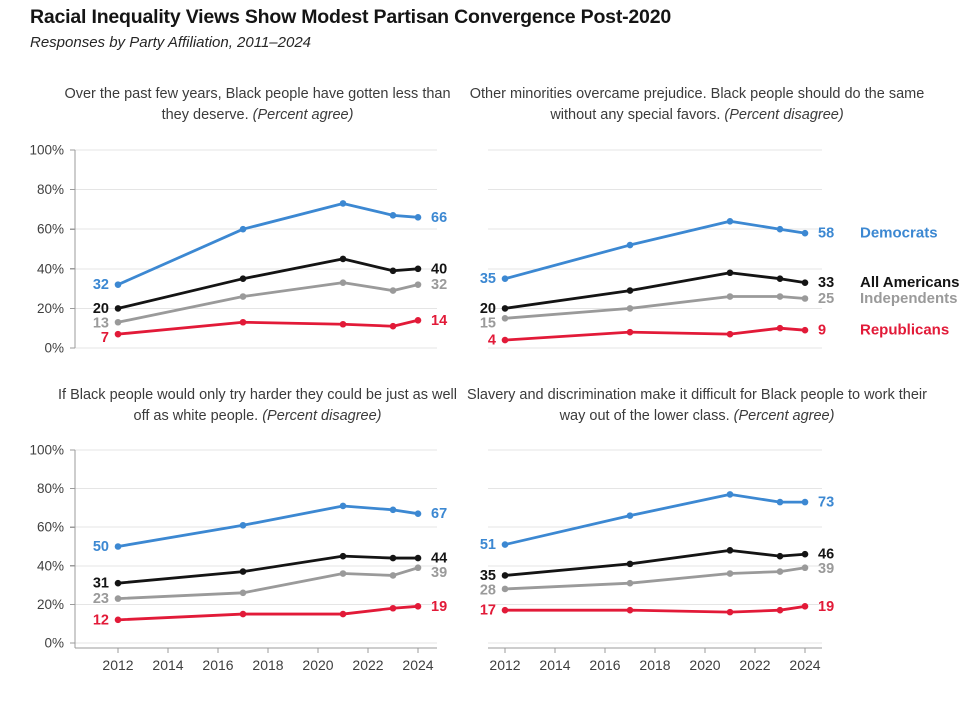  I want to click on svg-text: 12, so click(101, 620).